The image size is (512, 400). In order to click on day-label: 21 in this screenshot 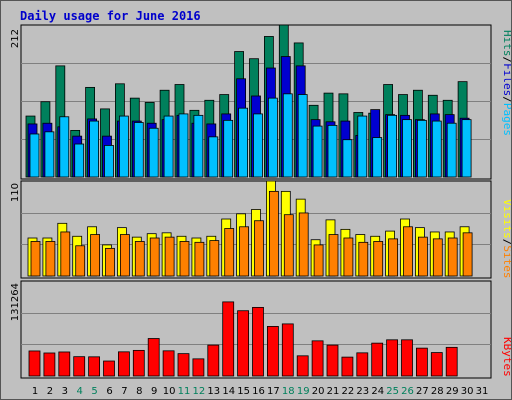, I will do `click(333, 391)`.